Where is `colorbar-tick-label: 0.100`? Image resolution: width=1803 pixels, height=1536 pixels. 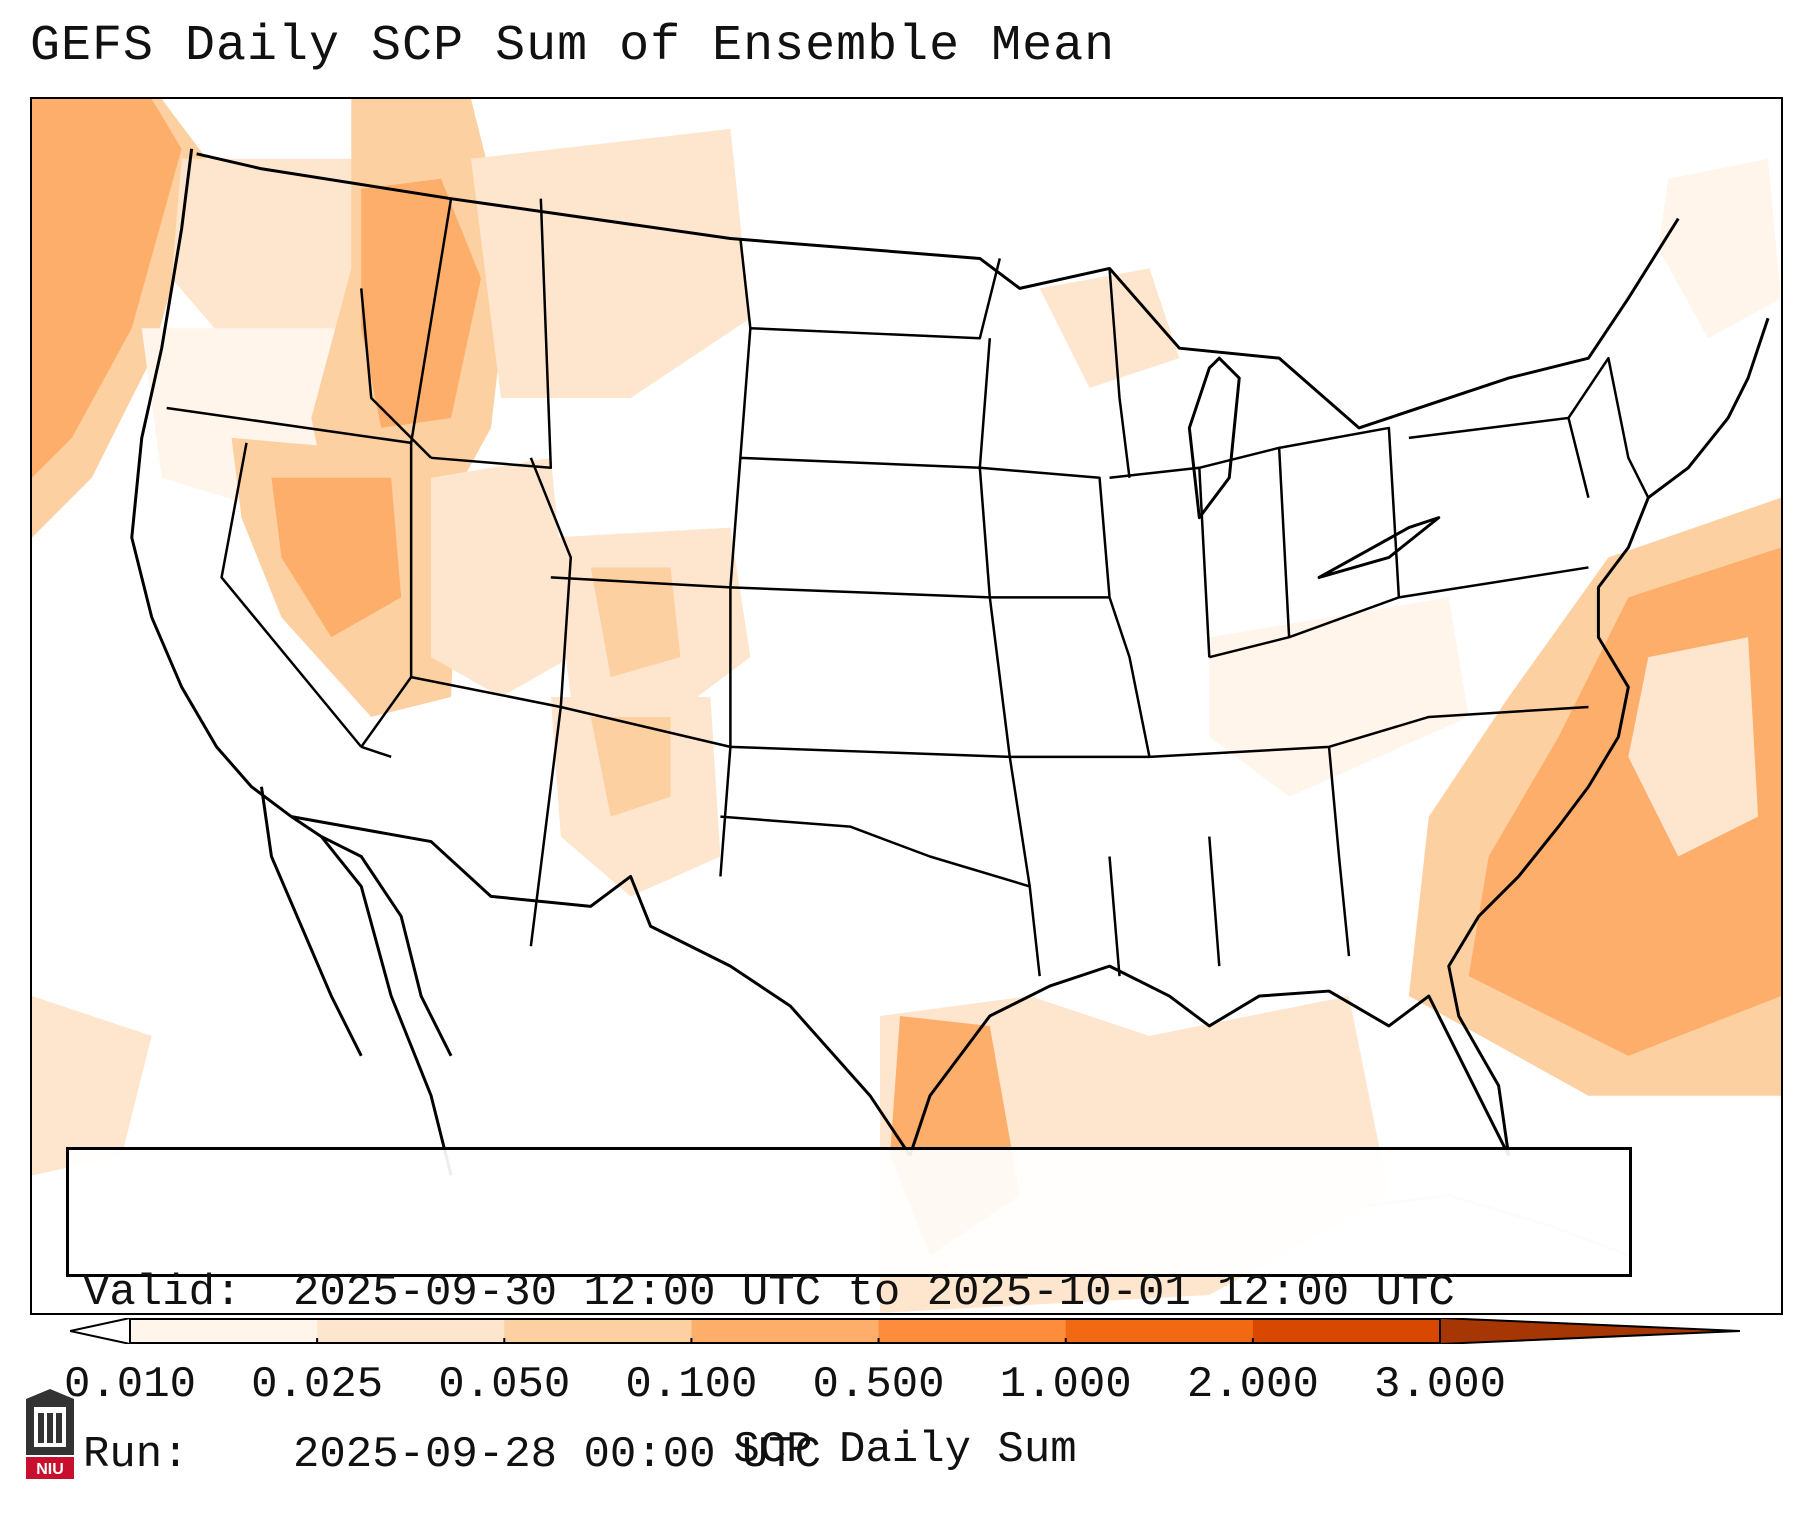 colorbar-tick-label: 0.100 is located at coordinates (691, 1385).